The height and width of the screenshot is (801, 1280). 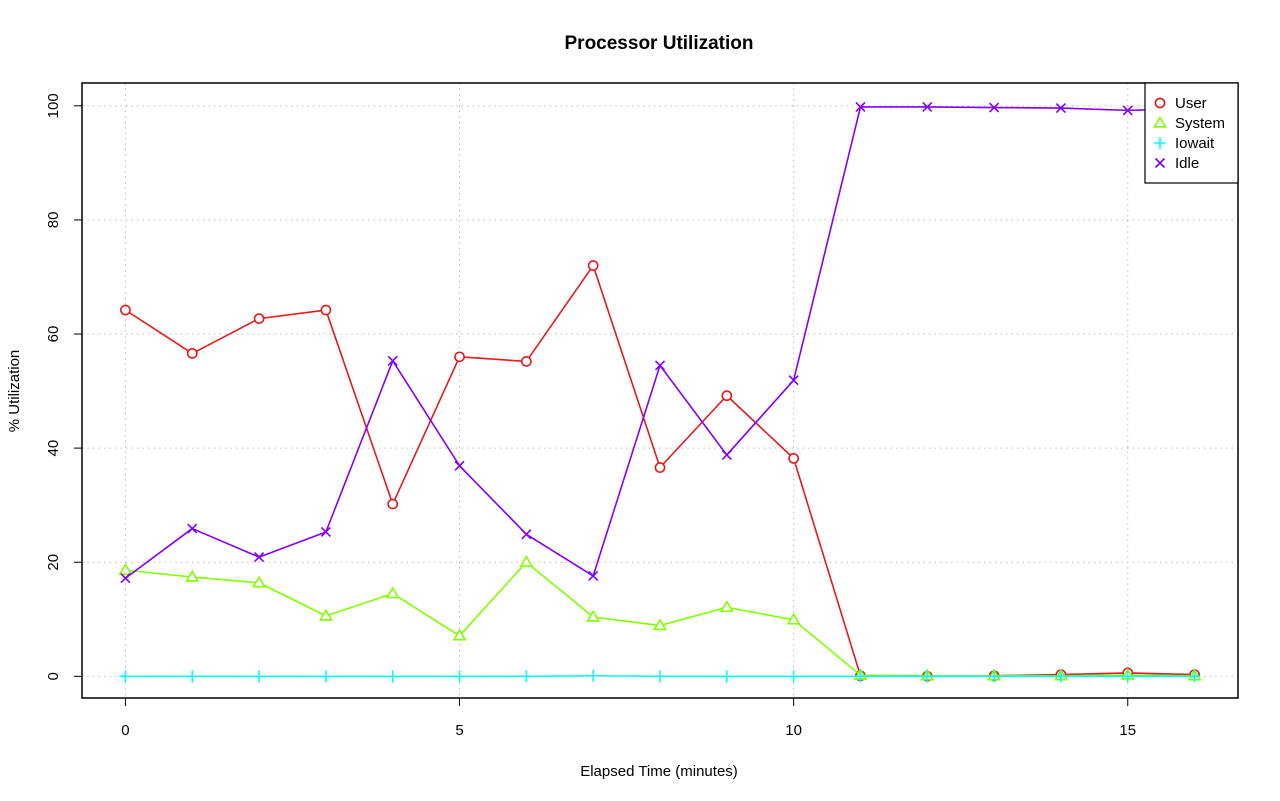 I want to click on x-tick-label: 10, so click(x=793, y=730).